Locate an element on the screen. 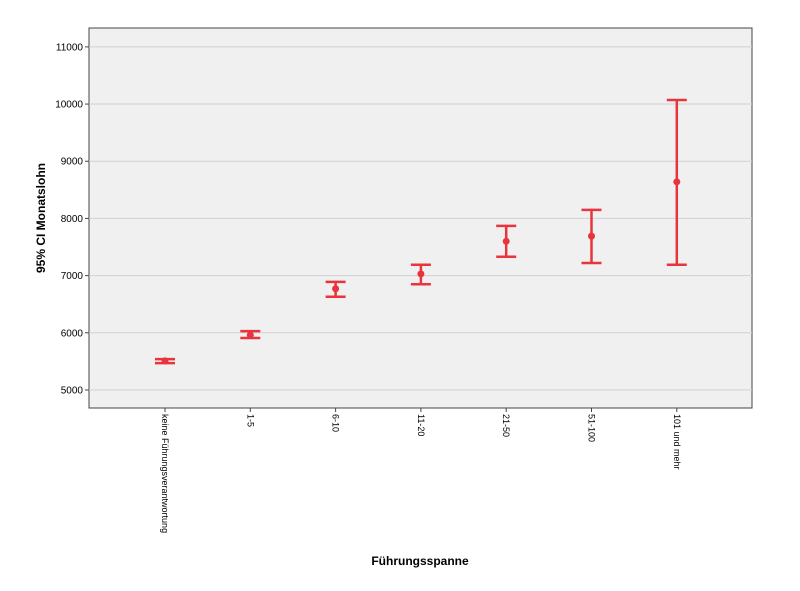  y-tick-label: 5000 is located at coordinates (72, 390).